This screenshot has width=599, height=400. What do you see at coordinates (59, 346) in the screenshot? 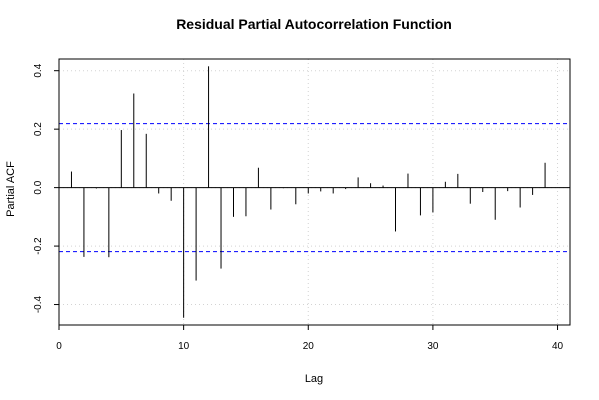
I see `x-tick-label: 0` at bounding box center [59, 346].